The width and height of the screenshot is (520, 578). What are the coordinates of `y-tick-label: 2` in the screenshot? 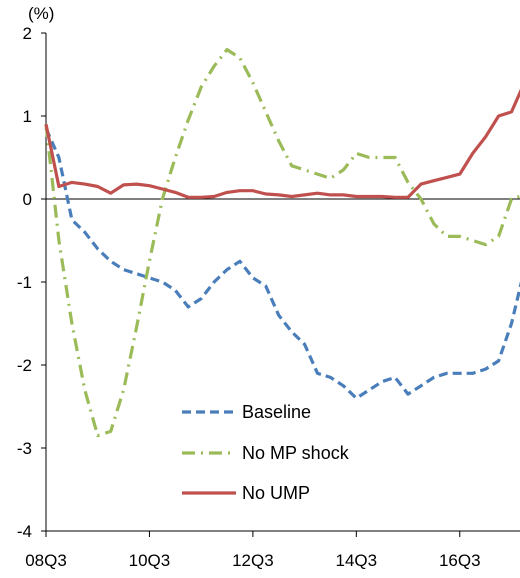 It's located at (27, 33).